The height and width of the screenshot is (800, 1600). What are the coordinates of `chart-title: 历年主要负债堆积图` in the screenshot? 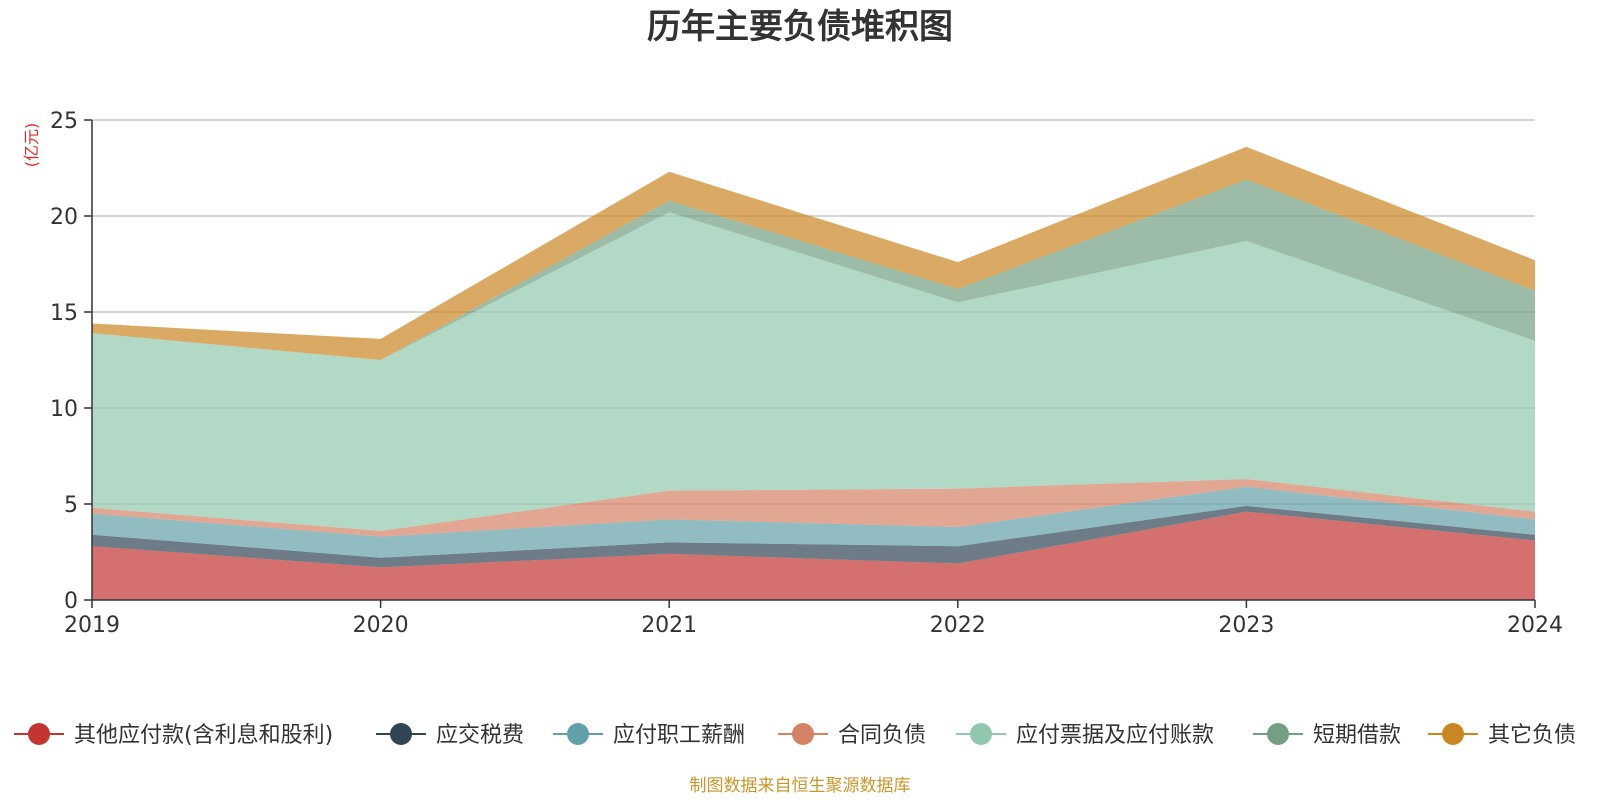 It's located at (800, 27).